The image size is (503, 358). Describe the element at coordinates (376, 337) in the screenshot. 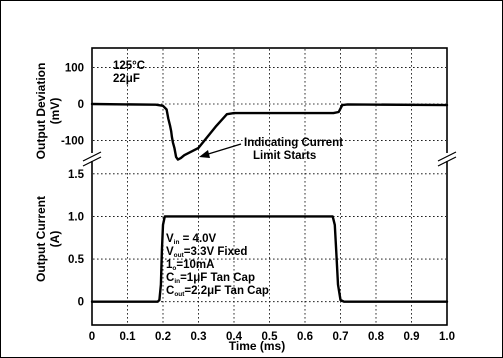

I see `x-tick-label: 0.8` at that location.